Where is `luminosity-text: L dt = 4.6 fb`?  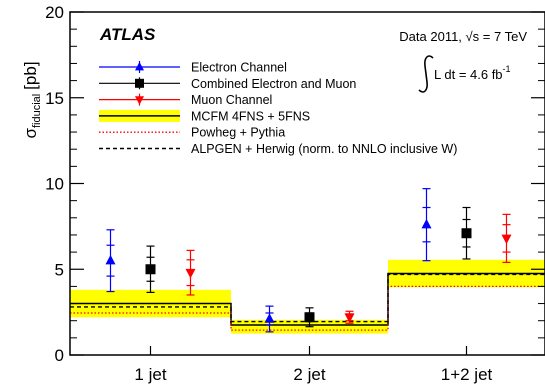
luminosity-text: L dt = 4.6 fb is located at coordinates (468, 74).